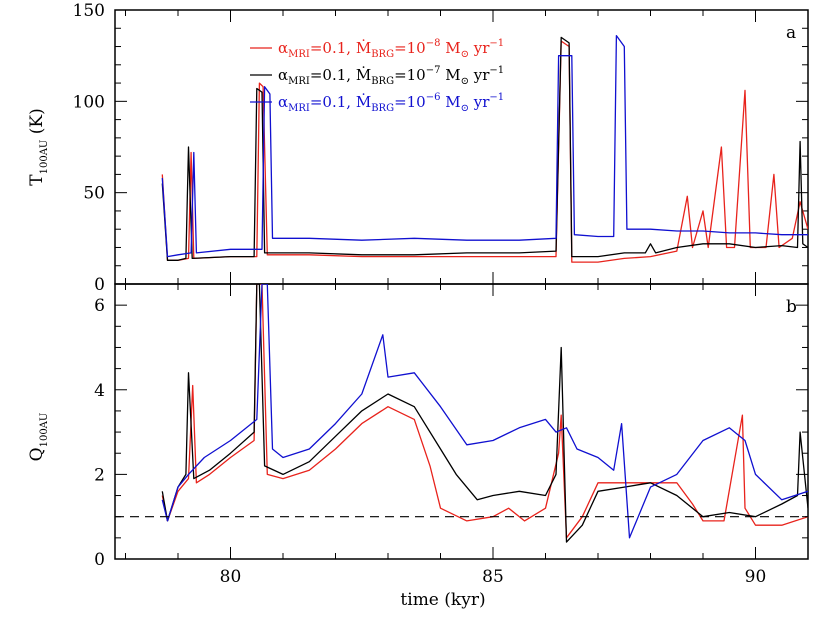 Image resolution: width=830 pixels, height=621 pixels. What do you see at coordinates (37, 121) in the screenshot?
I see `panel-a-ylabel-unit: (K)` at bounding box center [37, 121].